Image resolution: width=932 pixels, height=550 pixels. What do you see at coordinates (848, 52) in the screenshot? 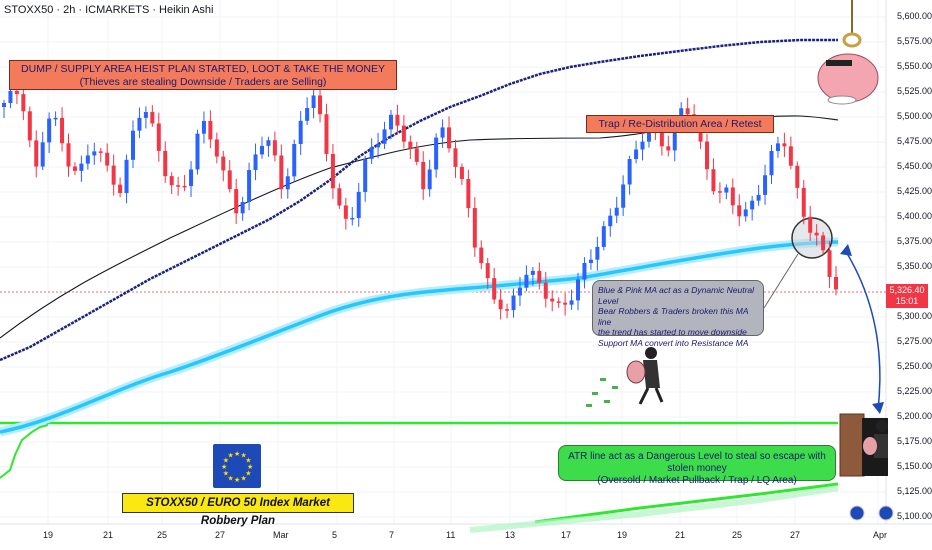
I see `thief-pig-icon` at bounding box center [848, 52].